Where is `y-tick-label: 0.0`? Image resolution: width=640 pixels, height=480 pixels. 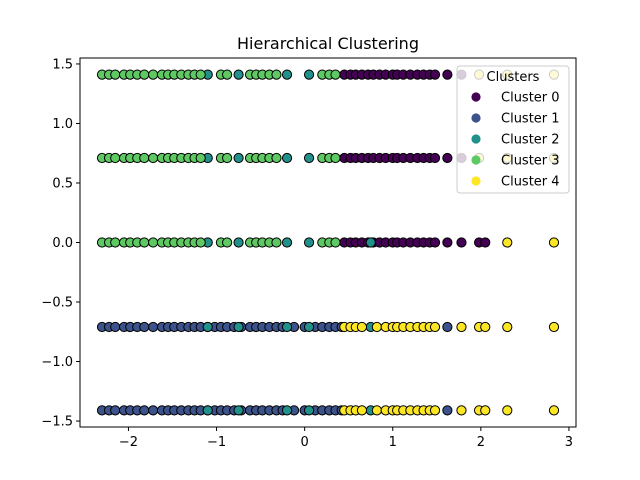
y-tick-label: 0.0 is located at coordinates (62, 243).